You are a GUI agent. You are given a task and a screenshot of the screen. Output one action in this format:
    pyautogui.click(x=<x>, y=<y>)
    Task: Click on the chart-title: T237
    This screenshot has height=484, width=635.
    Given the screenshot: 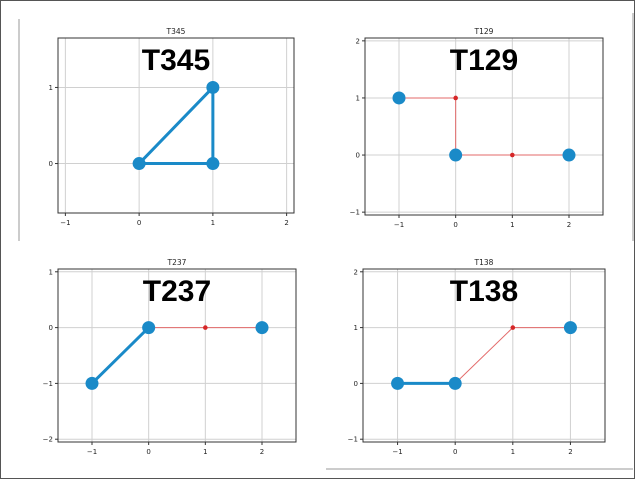 What is the action you would take?
    pyautogui.click(x=177, y=262)
    